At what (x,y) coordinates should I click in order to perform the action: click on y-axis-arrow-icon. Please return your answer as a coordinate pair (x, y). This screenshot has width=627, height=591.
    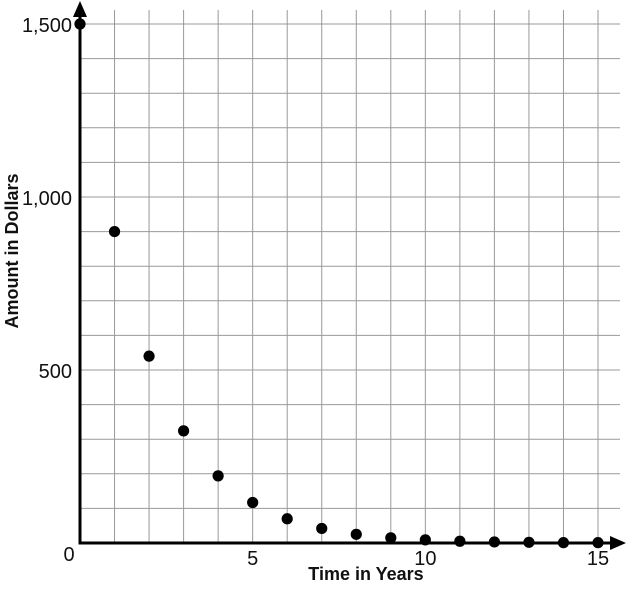
    Looking at the image, I should click on (80, 9).